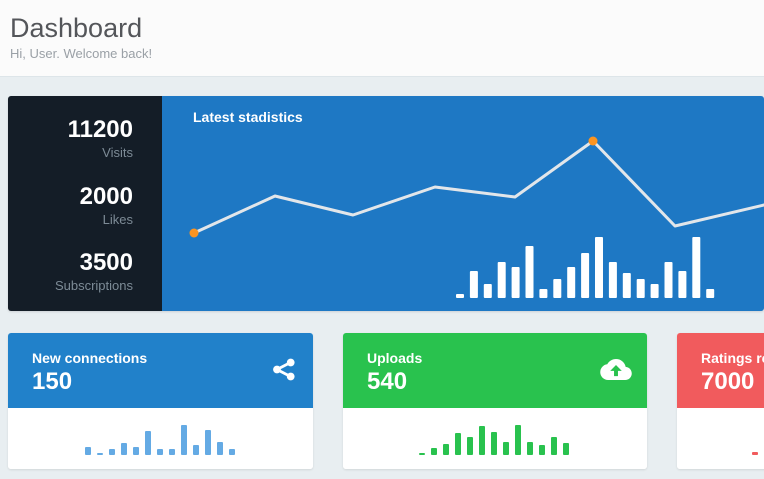 This screenshot has width=764, height=479. What do you see at coordinates (93, 285) in the screenshot?
I see `stat-subscriptions-label: Subscriptions` at bounding box center [93, 285].